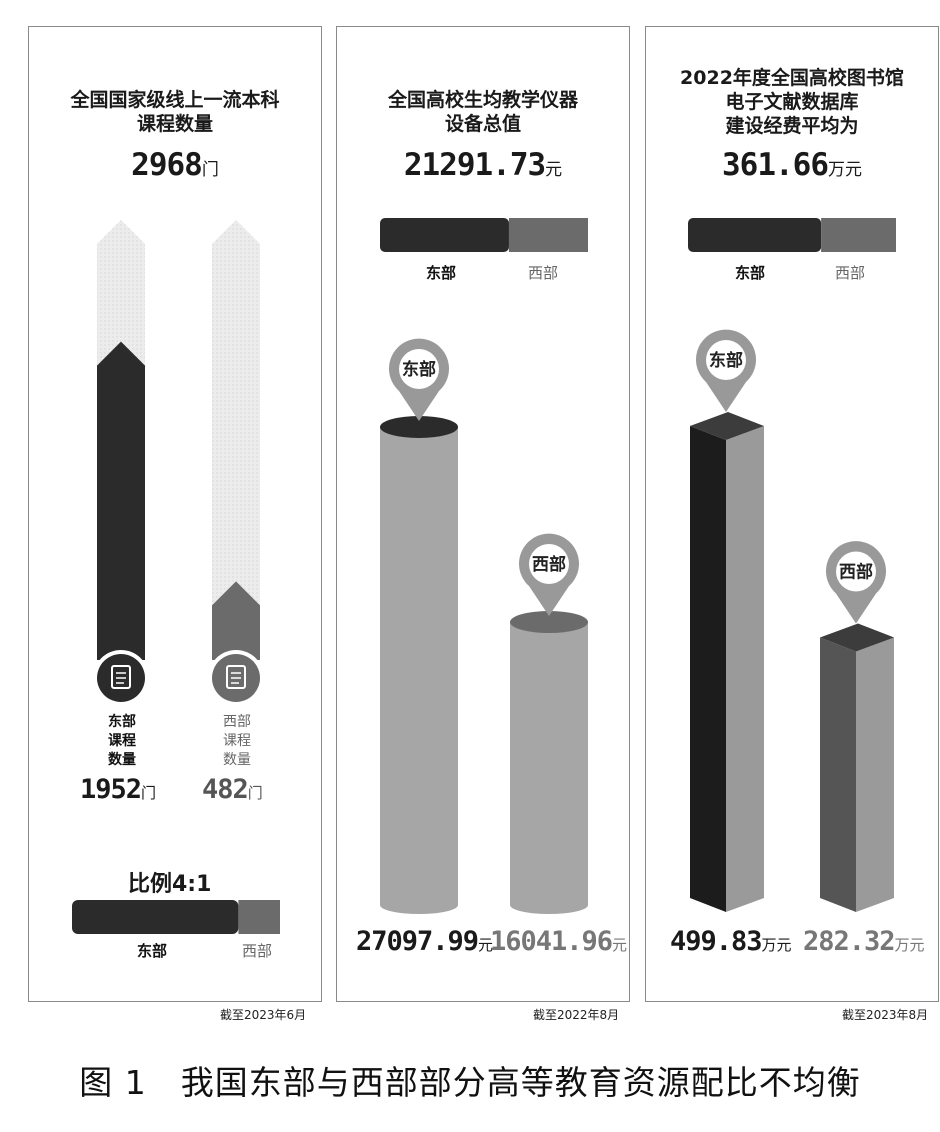 Image resolution: width=940 pixels, height=1132 pixels. I want to click on west-course-value: 482门, so click(232, 789).